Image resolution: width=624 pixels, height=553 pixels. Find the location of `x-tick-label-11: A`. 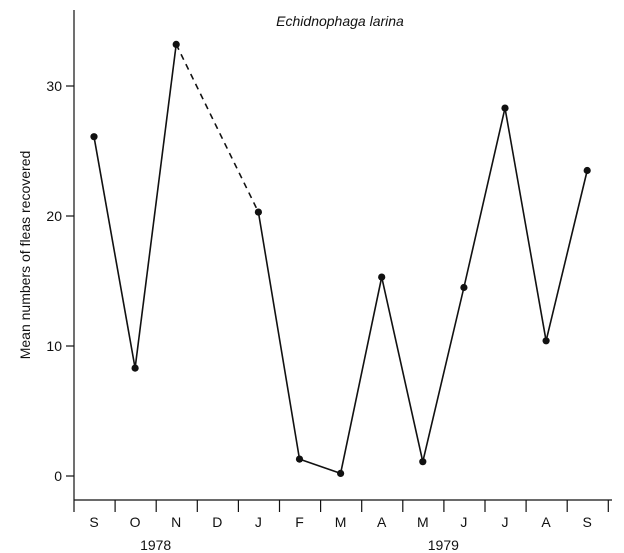

x-tick-label-11: A is located at coordinates (546, 522).